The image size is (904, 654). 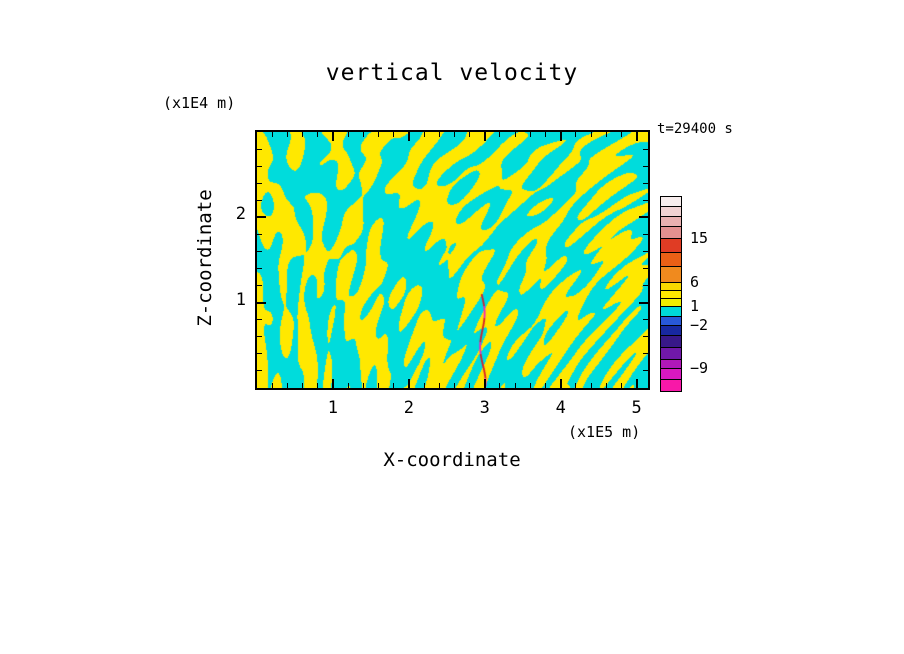 I want to click on colorbar, so click(x=671, y=294).